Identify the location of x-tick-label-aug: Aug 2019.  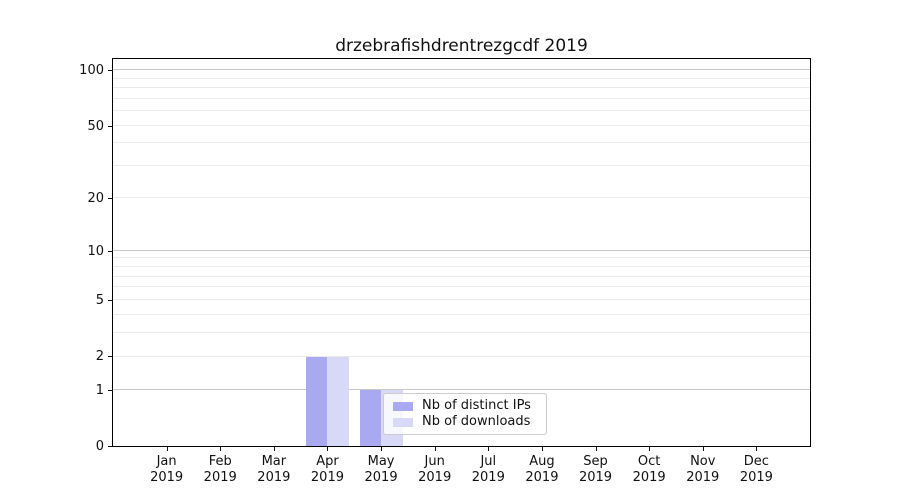
(542, 469).